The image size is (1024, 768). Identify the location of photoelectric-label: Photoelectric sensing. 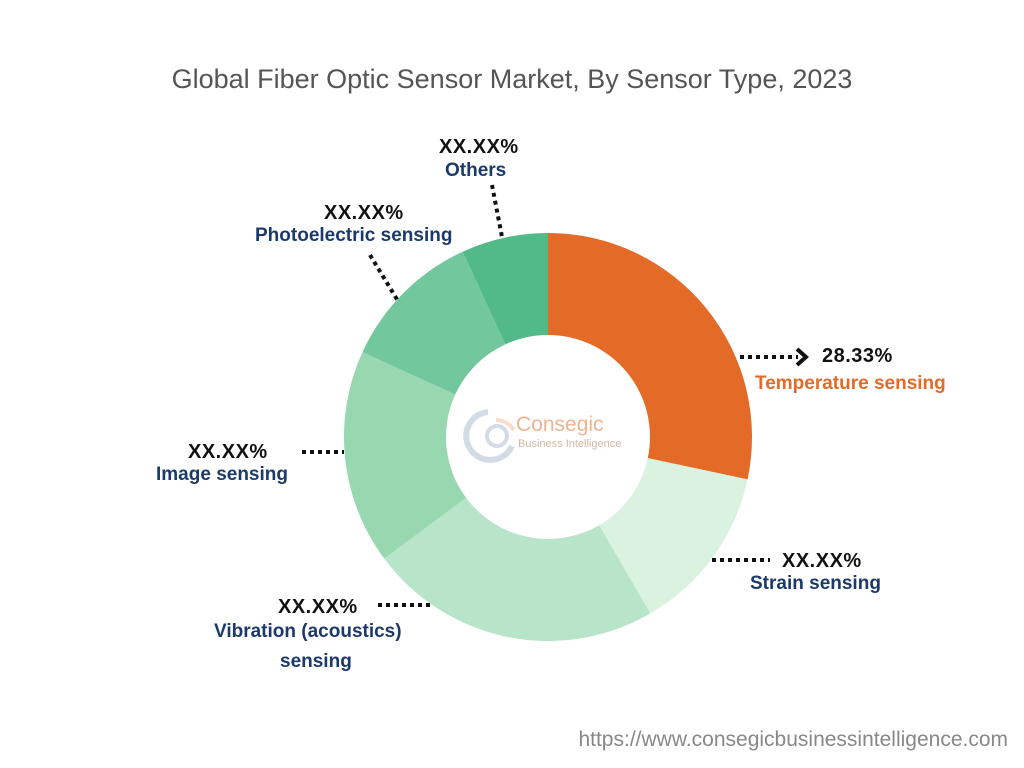
(354, 235).